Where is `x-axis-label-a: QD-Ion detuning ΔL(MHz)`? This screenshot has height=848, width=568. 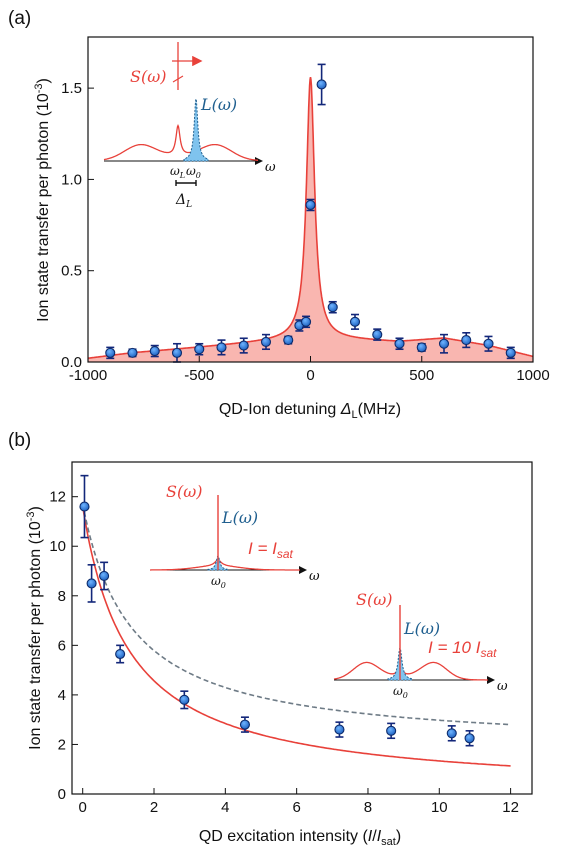 x-axis-label-a: QD-Ion detuning ΔL(MHz) is located at coordinates (310, 411).